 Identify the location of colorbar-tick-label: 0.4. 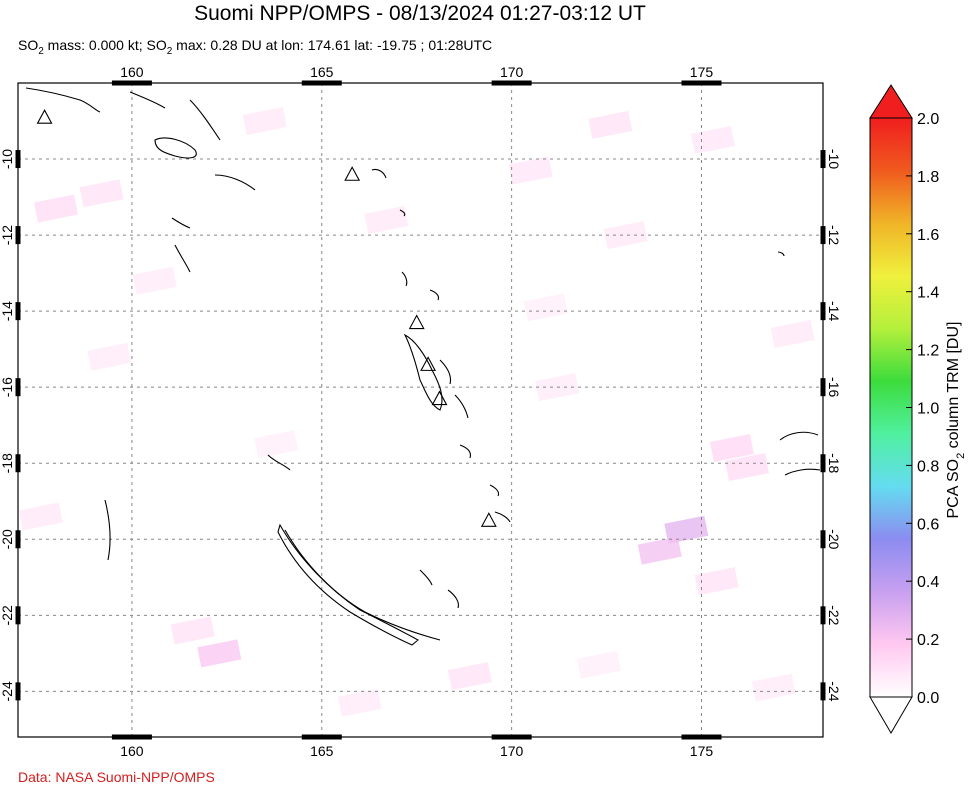
(928, 582).